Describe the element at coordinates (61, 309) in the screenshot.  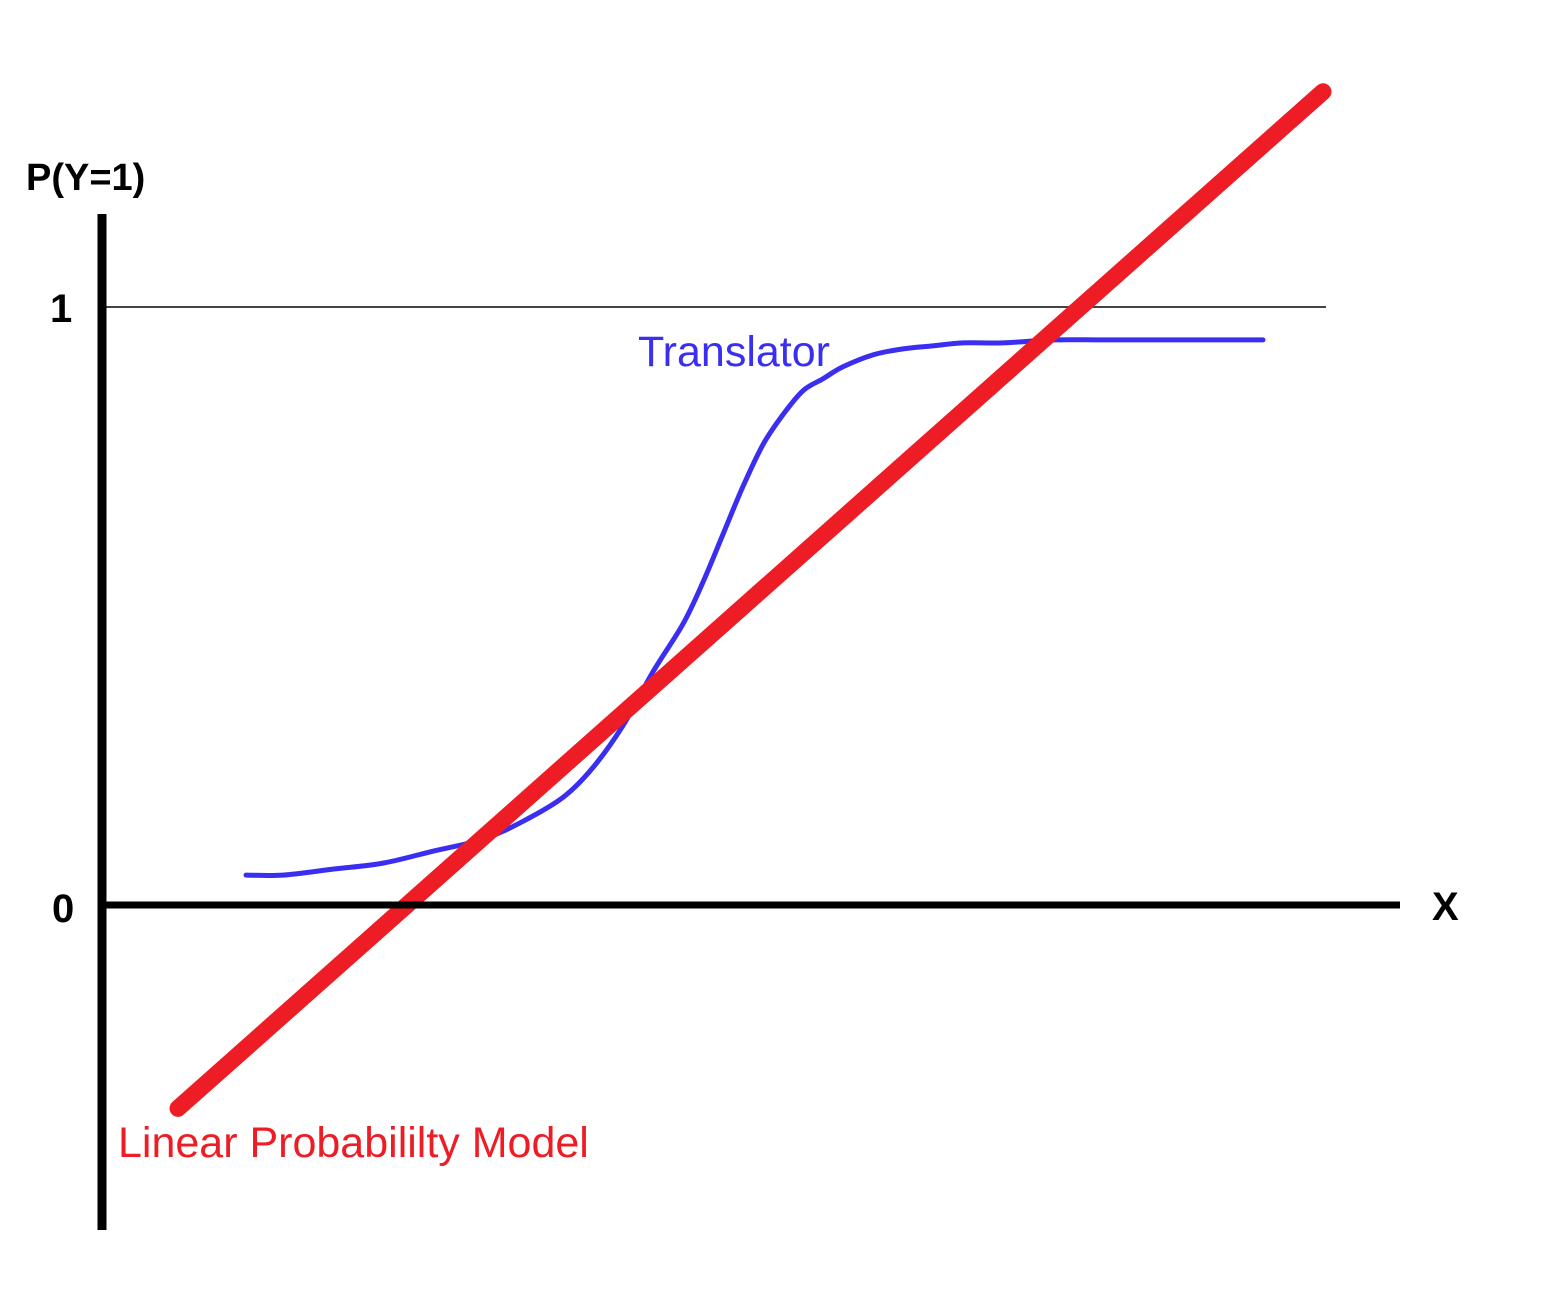
I see `y-tick-label-1: 1` at that location.